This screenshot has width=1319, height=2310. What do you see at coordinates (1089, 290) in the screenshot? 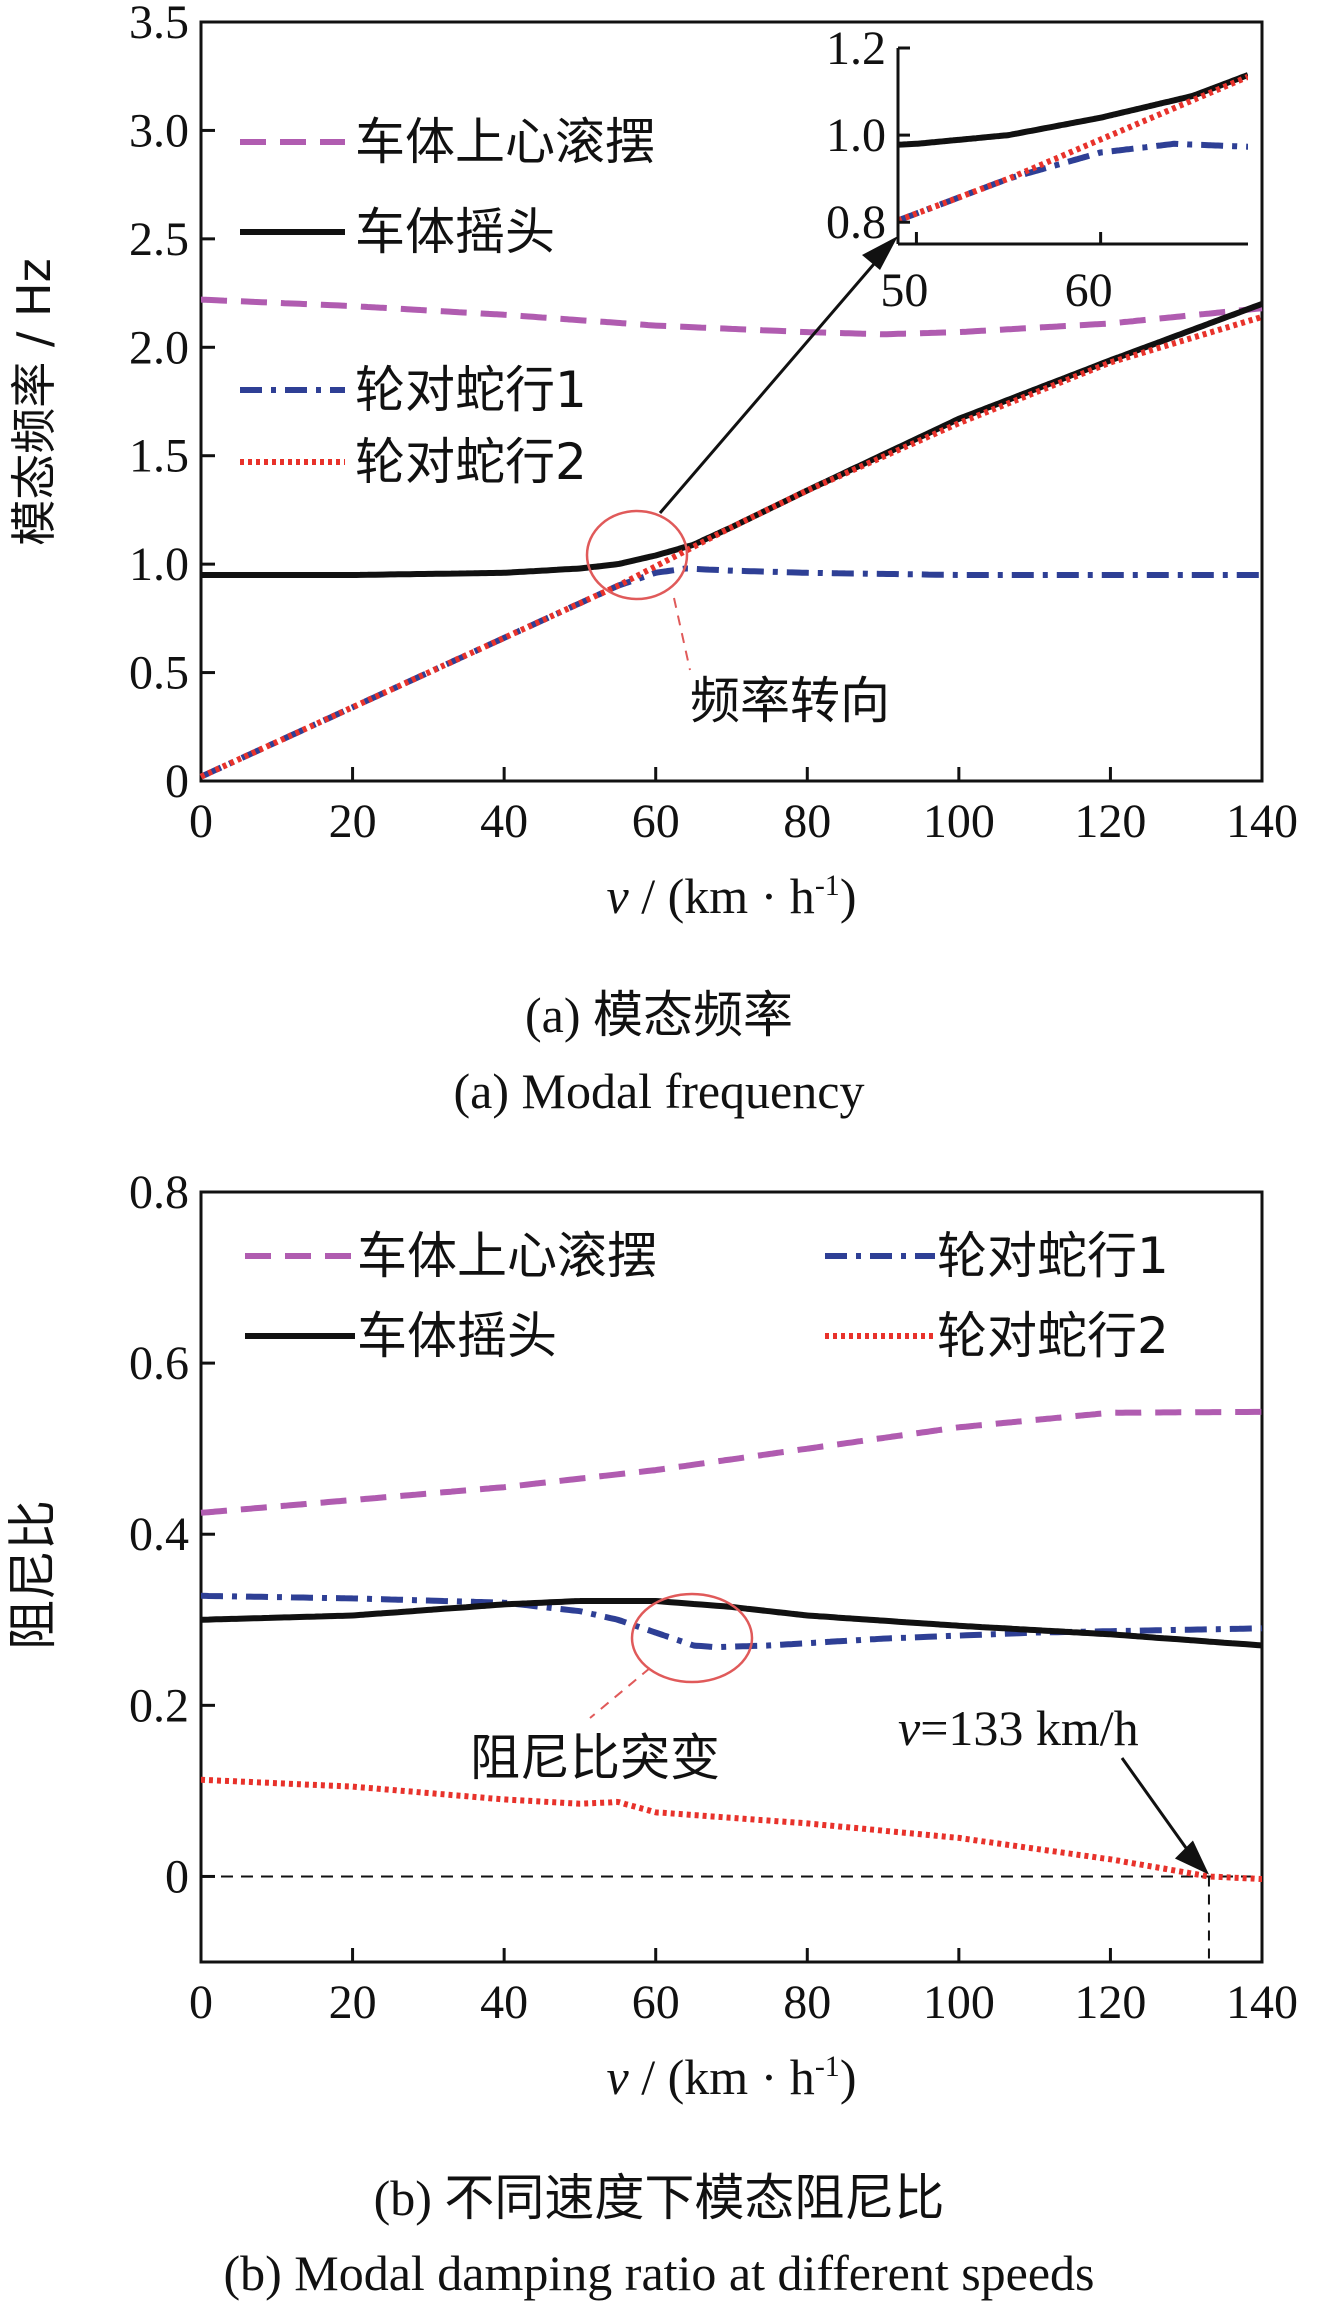
I see `inset-x-tick-label: 60` at bounding box center [1089, 290].